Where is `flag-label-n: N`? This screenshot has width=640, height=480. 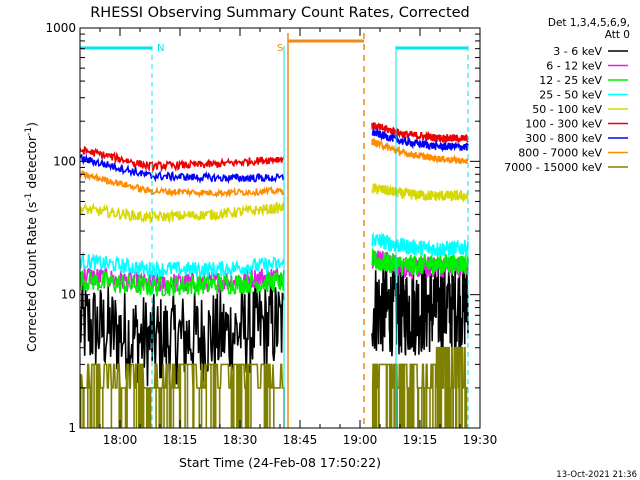
flag-label-n: N is located at coordinates (160, 48).